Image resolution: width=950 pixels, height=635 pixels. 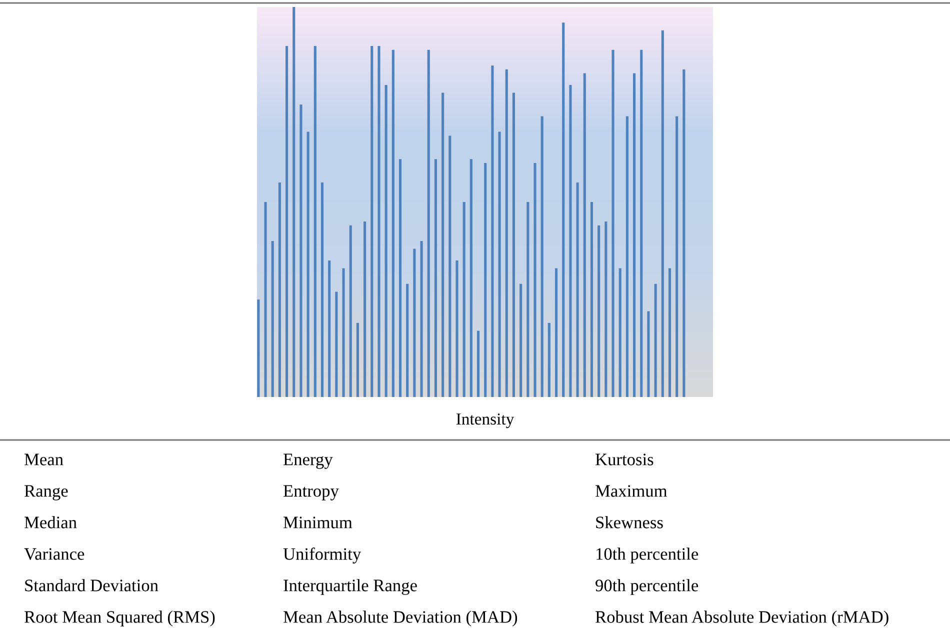 I want to click on text: Maximum, so click(x=632, y=491).